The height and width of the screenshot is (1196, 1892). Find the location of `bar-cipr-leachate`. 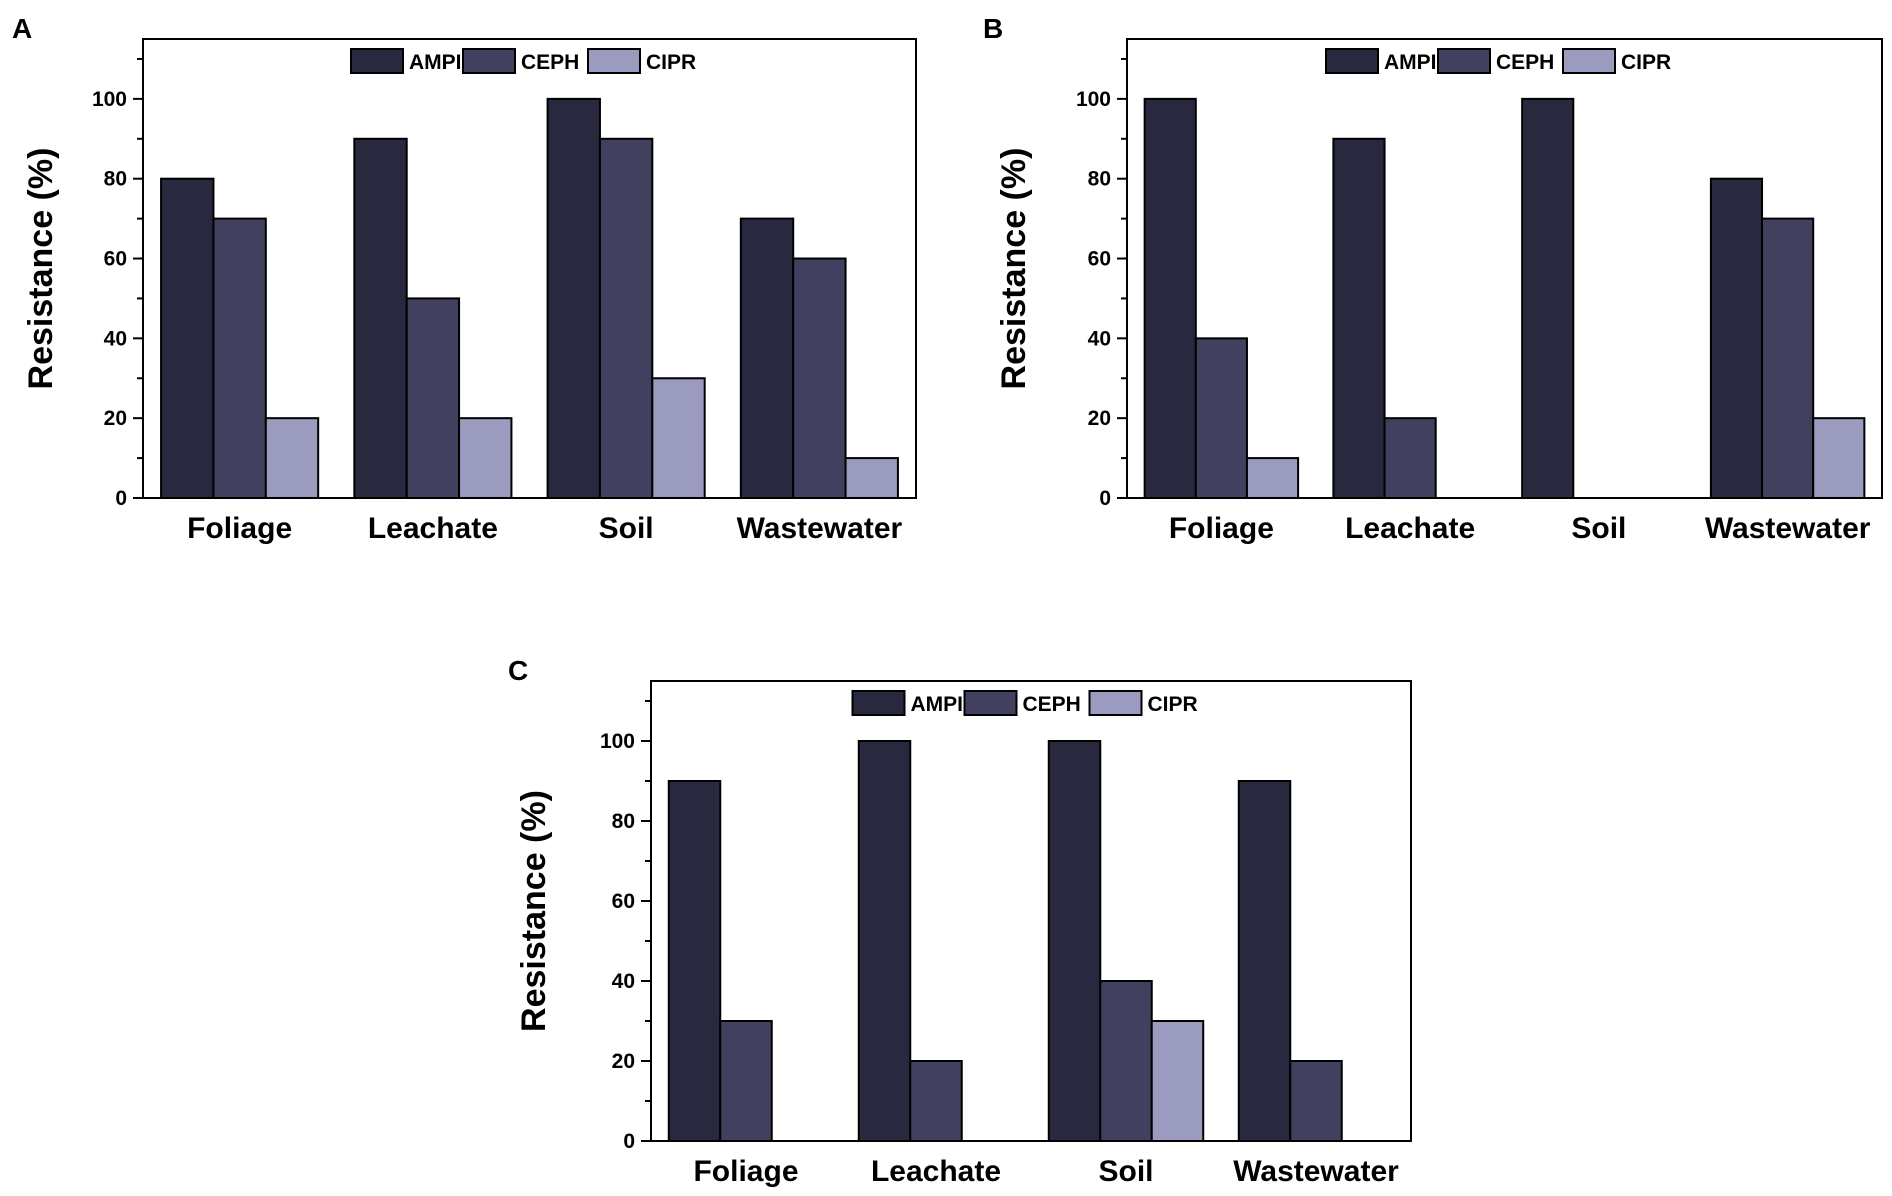

bar-cipr-leachate is located at coordinates (485, 458).